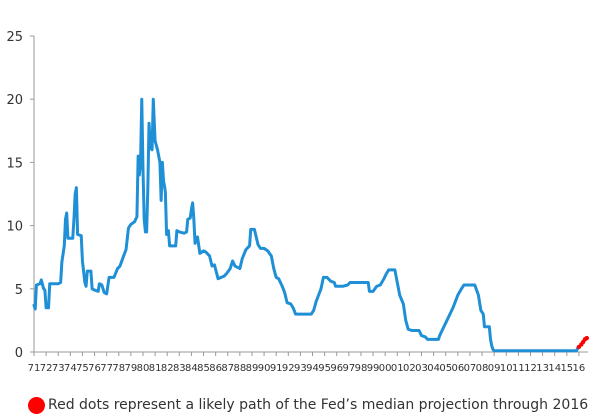 This screenshot has height=420, width=610. What do you see at coordinates (288, 368) in the screenshot?
I see `x-tick-label: 92` at bounding box center [288, 368].